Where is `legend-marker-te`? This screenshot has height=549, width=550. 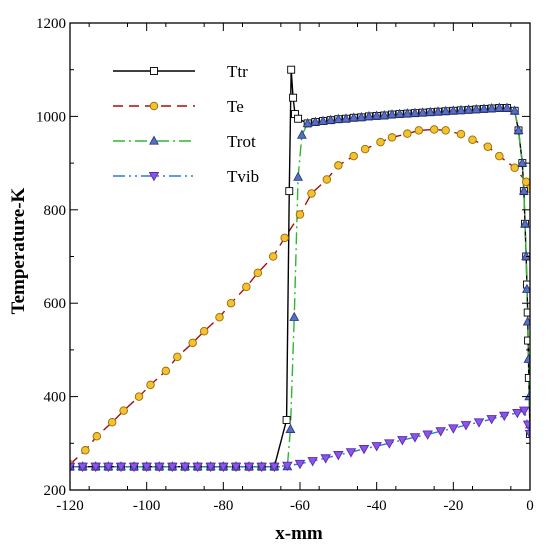
legend-marker-te is located at coordinates (154, 106).